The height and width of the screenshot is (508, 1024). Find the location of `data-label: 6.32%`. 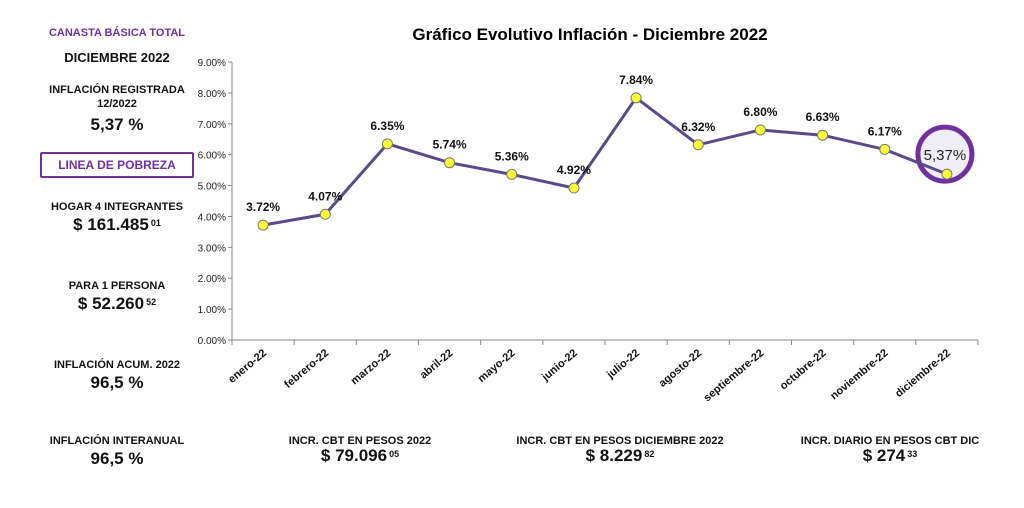

data-label: 6.32% is located at coordinates (698, 127).